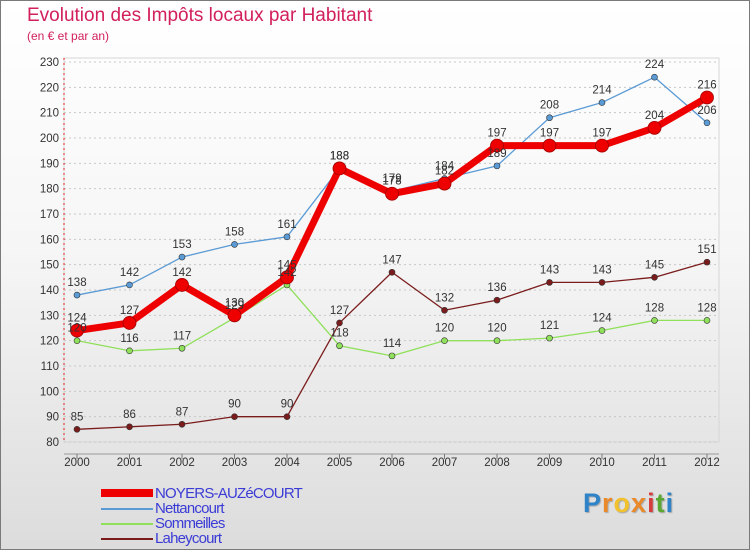 Image resolution: width=750 pixels, height=550 pixels. Describe the element at coordinates (497, 300) in the screenshot. I see `point-laheycourt-2008` at that location.